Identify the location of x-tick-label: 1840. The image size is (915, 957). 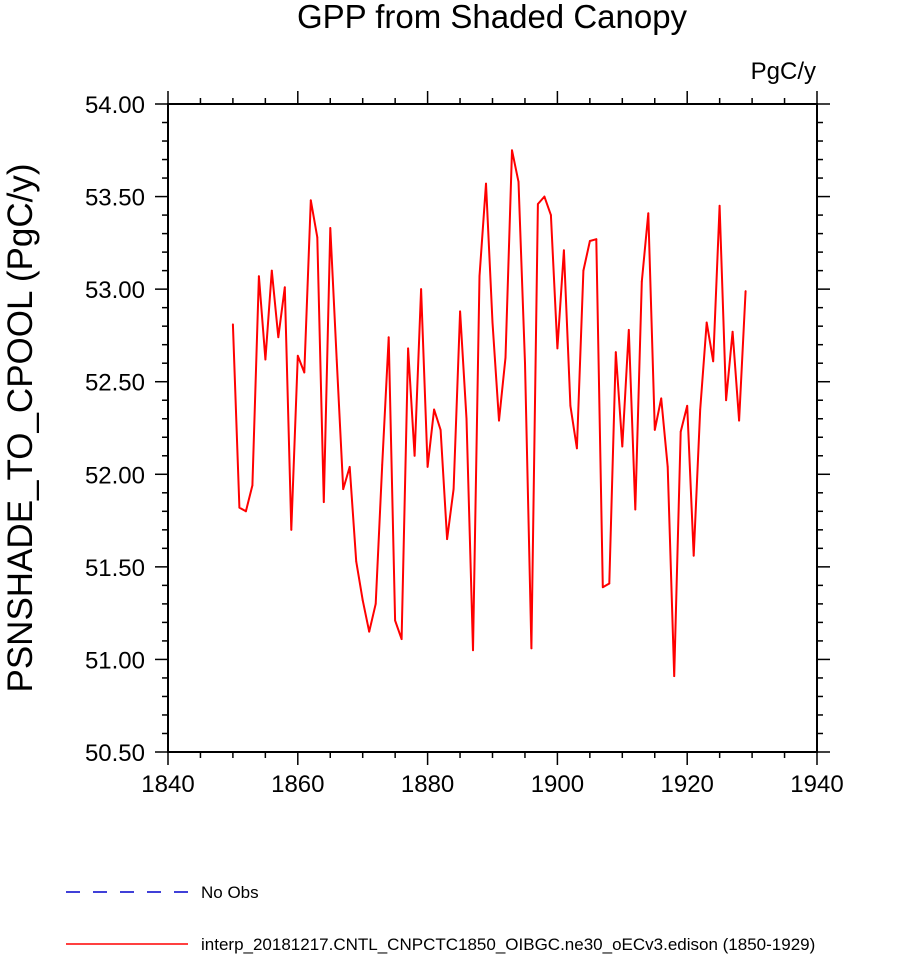
(167, 784).